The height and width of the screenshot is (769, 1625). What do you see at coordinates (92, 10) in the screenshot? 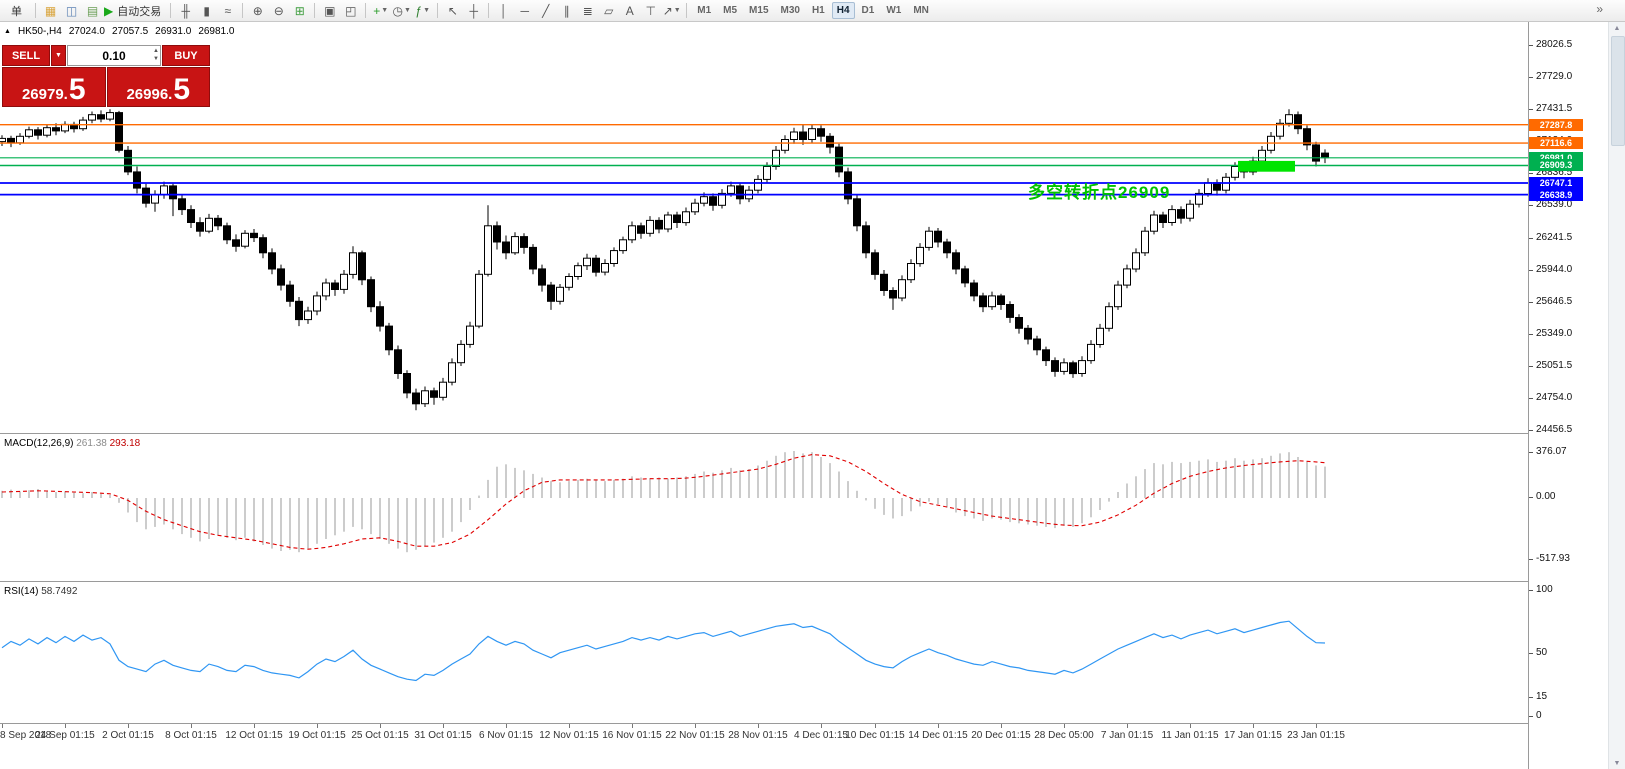
I see `navigator-icon: ▤` at bounding box center [92, 10].